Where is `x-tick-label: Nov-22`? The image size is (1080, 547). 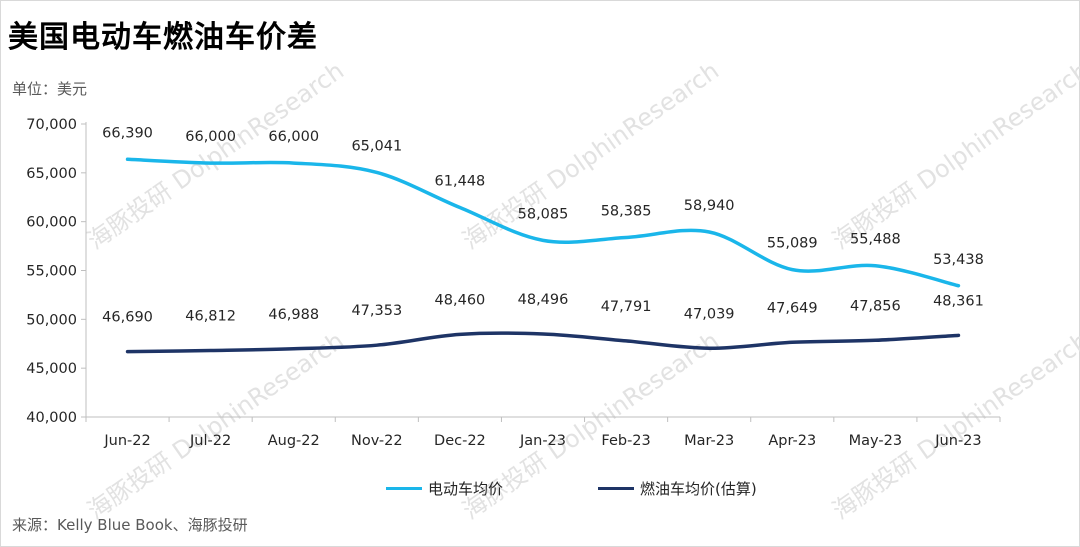 x-tick-label: Nov-22 is located at coordinates (377, 441).